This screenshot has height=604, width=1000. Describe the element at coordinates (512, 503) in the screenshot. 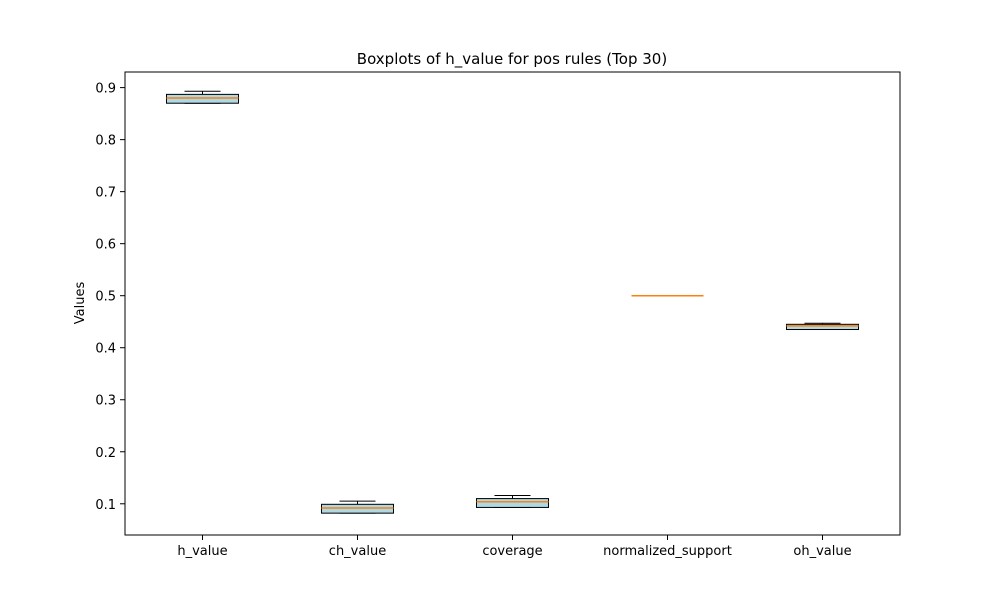

I see `box-coverage` at that location.